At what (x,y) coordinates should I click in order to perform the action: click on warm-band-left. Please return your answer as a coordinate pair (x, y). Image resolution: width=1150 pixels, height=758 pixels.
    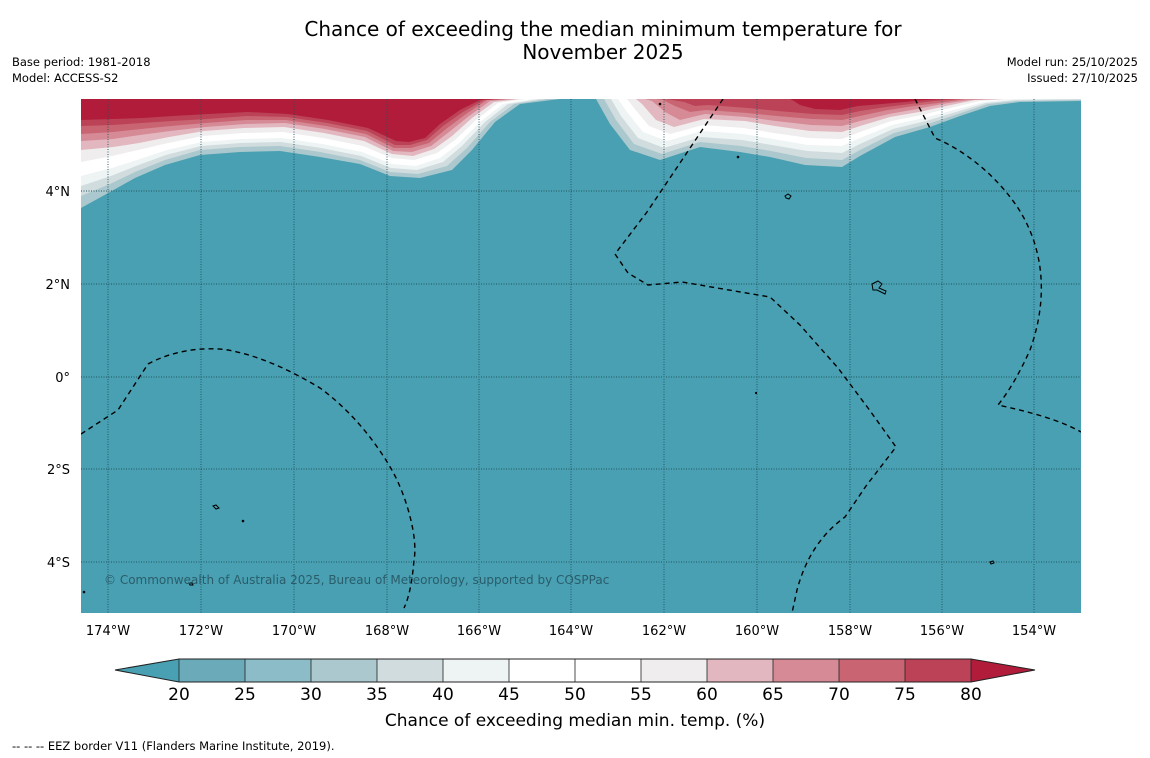
    Looking at the image, I should click on (320, 153).